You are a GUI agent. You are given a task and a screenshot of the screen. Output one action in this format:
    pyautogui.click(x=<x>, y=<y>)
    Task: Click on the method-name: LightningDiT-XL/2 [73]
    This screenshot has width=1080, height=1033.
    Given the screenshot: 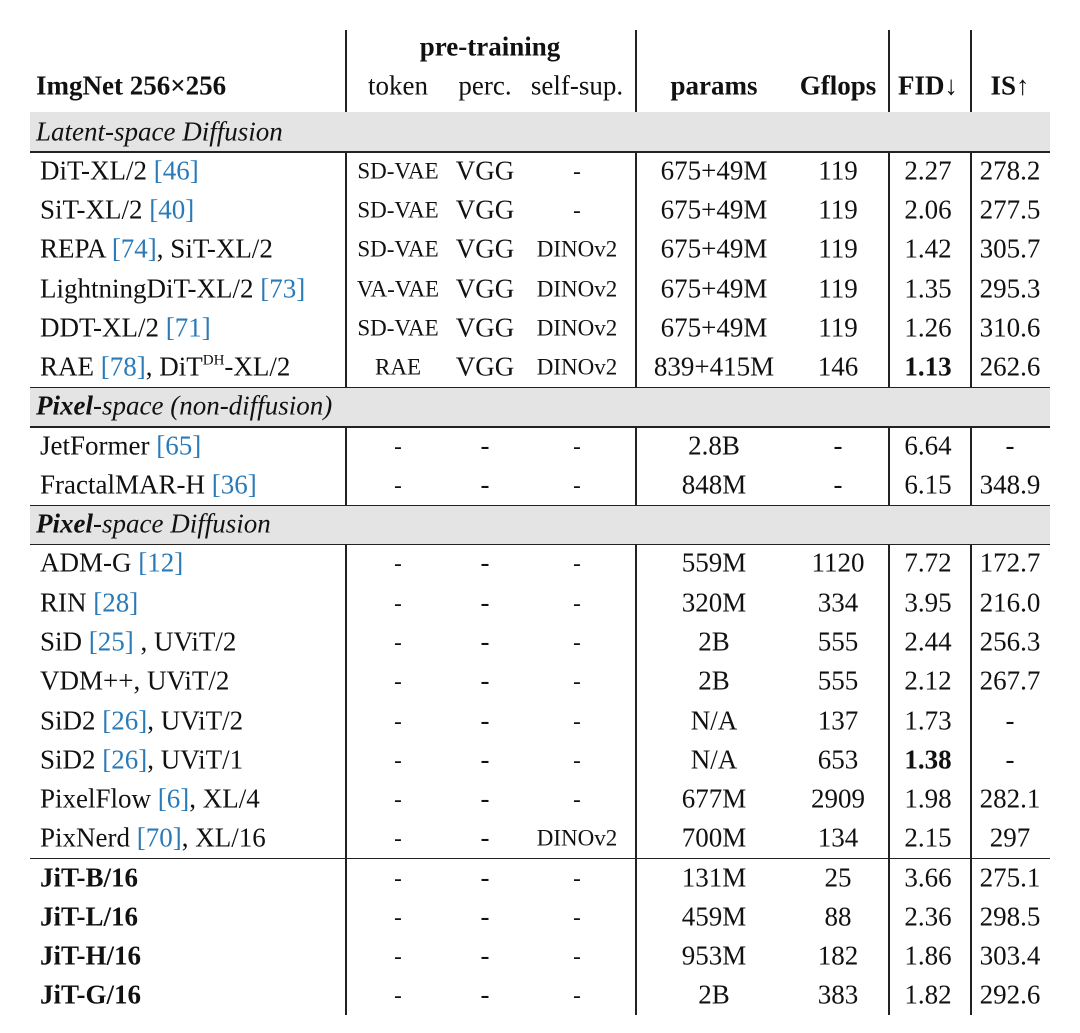 What is the action you would take?
    pyautogui.click(x=172, y=288)
    